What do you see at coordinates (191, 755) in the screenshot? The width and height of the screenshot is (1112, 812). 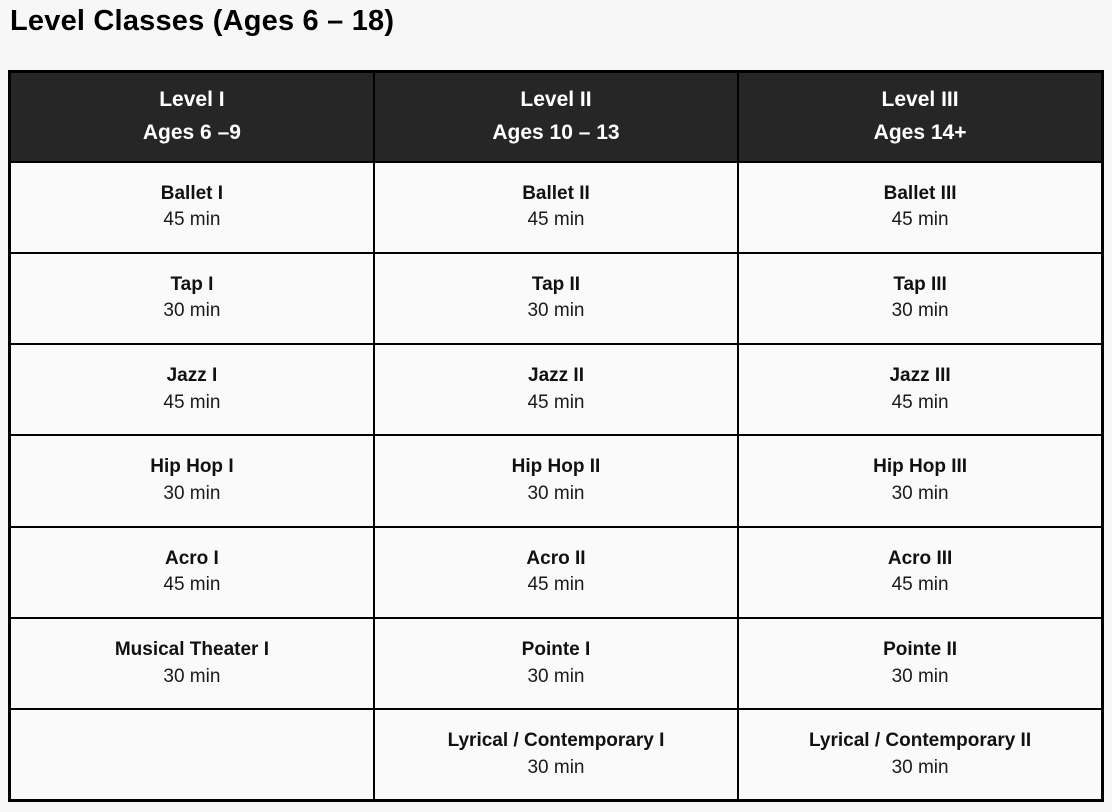 I see `empty-cell` at bounding box center [191, 755].